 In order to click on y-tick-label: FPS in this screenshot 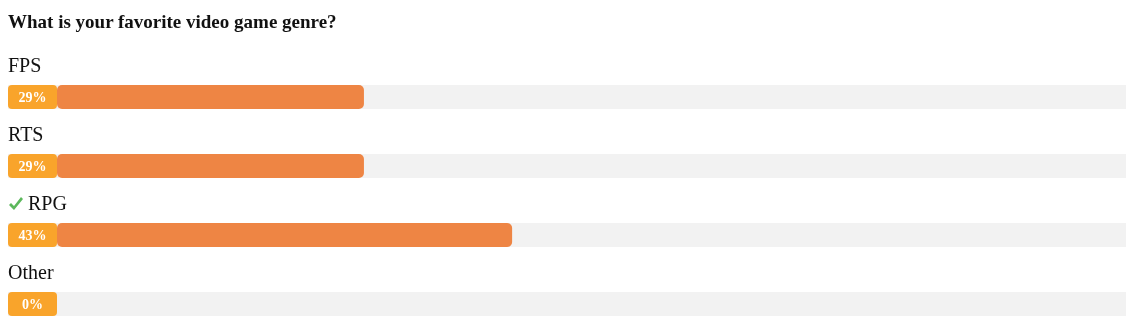, I will do `click(25, 65)`.